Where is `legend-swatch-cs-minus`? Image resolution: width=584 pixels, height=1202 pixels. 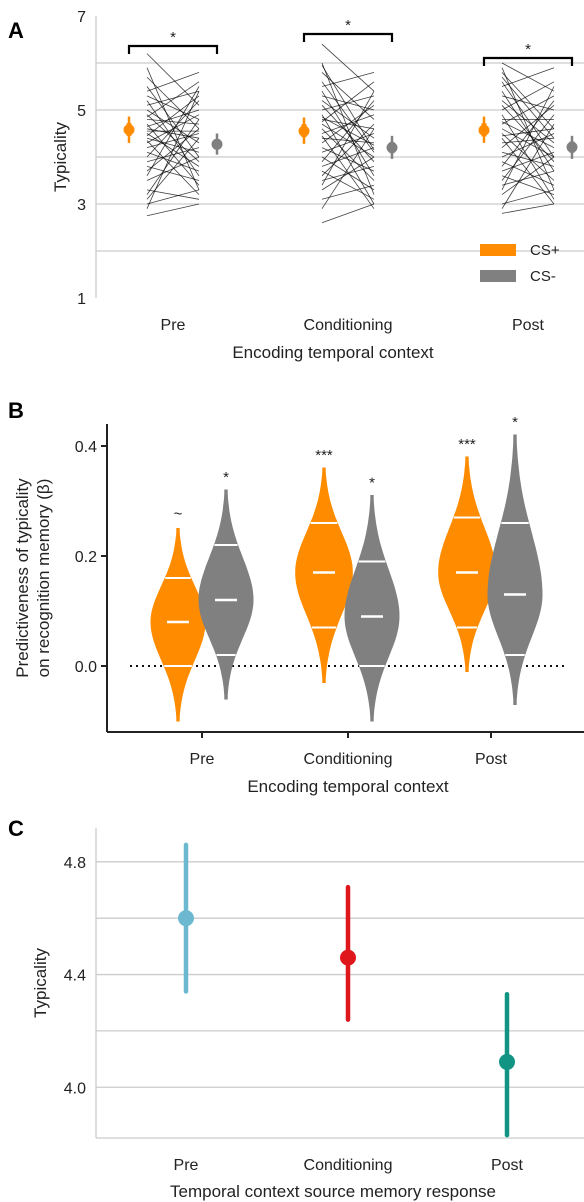
legend-swatch-cs-minus is located at coordinates (498, 276).